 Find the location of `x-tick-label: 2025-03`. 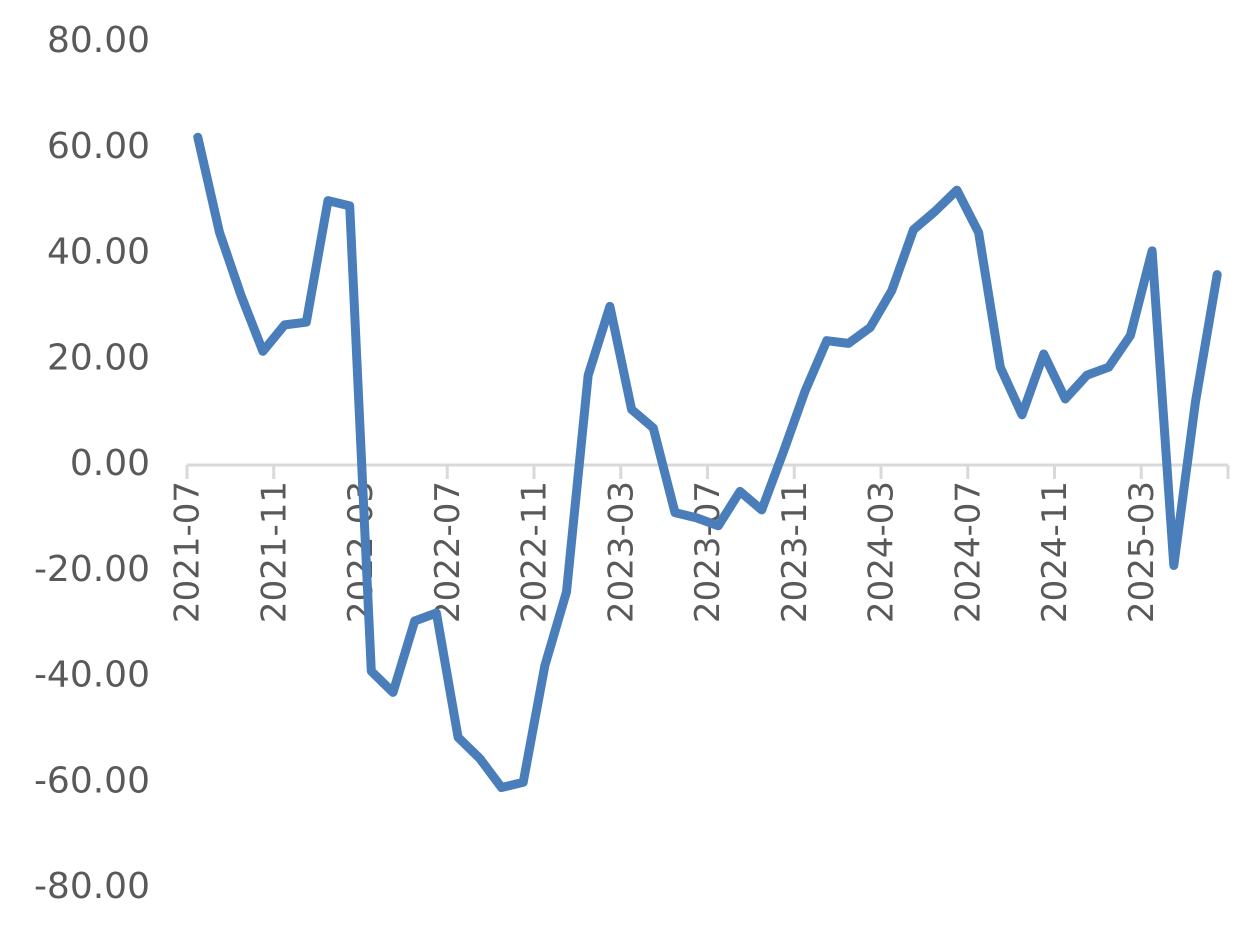

x-tick-label: 2025-03 is located at coordinates (1142, 552).